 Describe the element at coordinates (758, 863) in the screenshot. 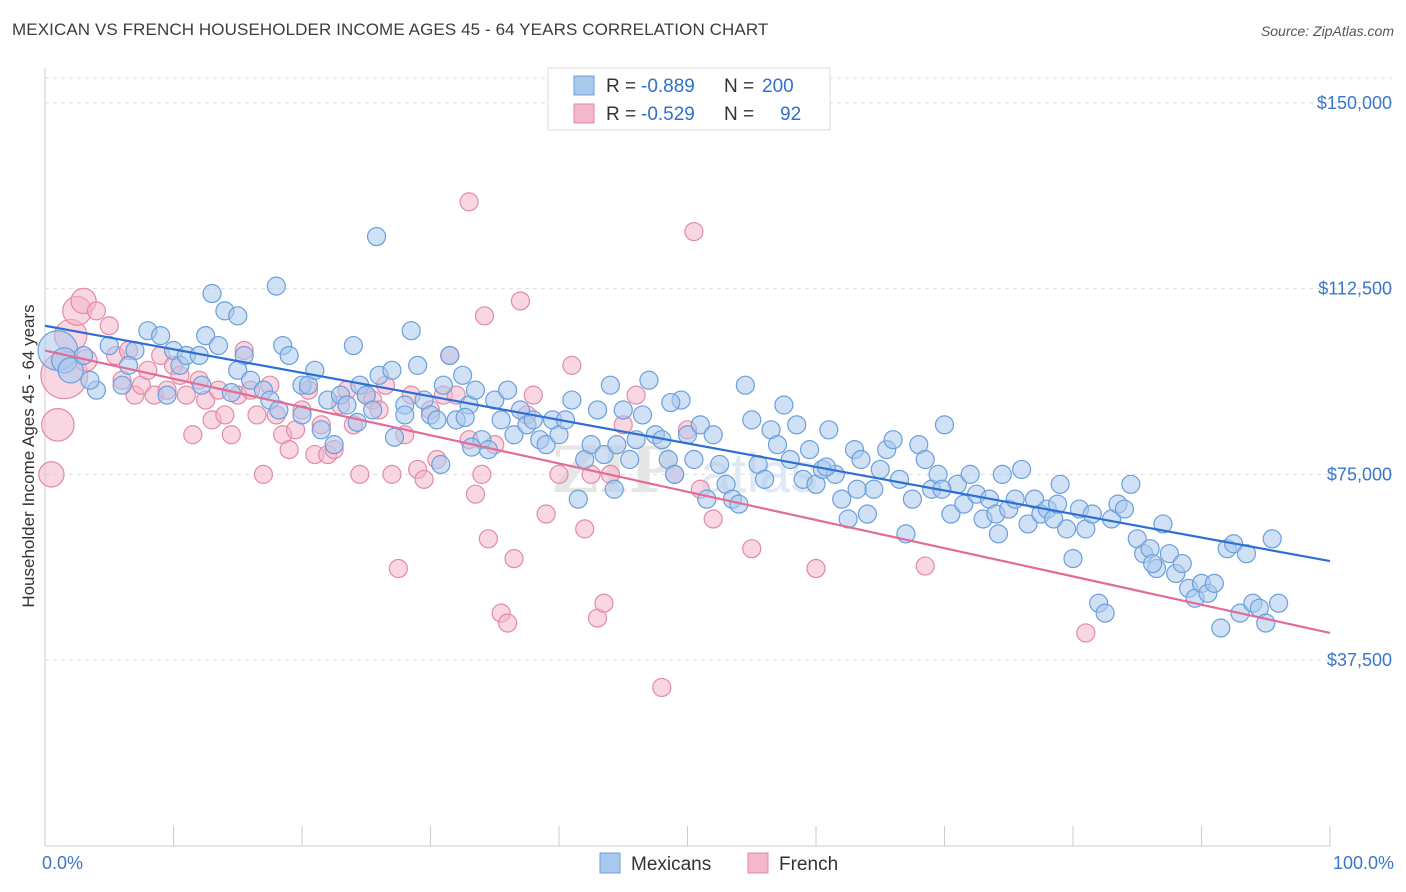

I see `bottom-legend-swatch-french` at that location.